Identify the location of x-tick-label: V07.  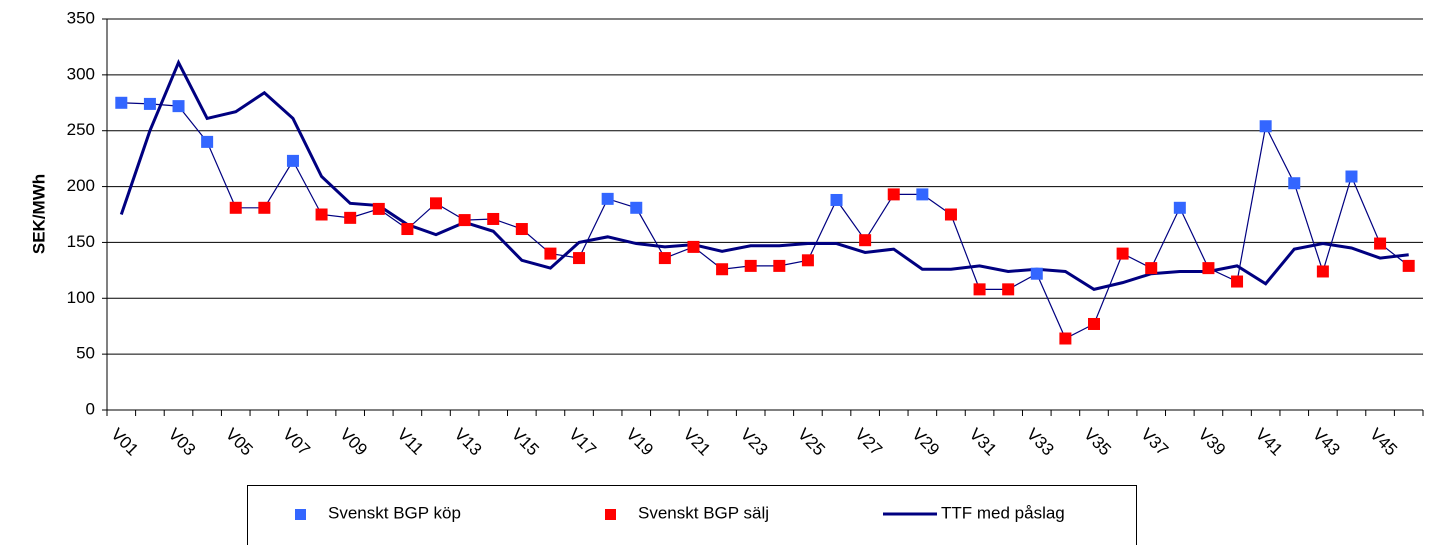
(296, 442).